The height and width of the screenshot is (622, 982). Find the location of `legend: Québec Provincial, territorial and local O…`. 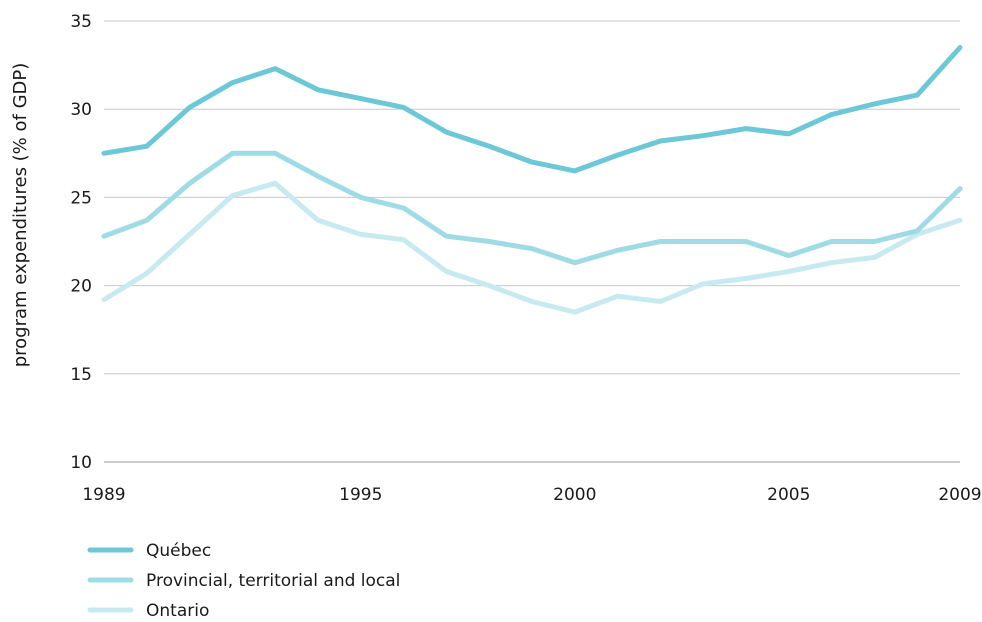

legend: Québec Provincial, territorial and local O… is located at coordinates (243, 581).